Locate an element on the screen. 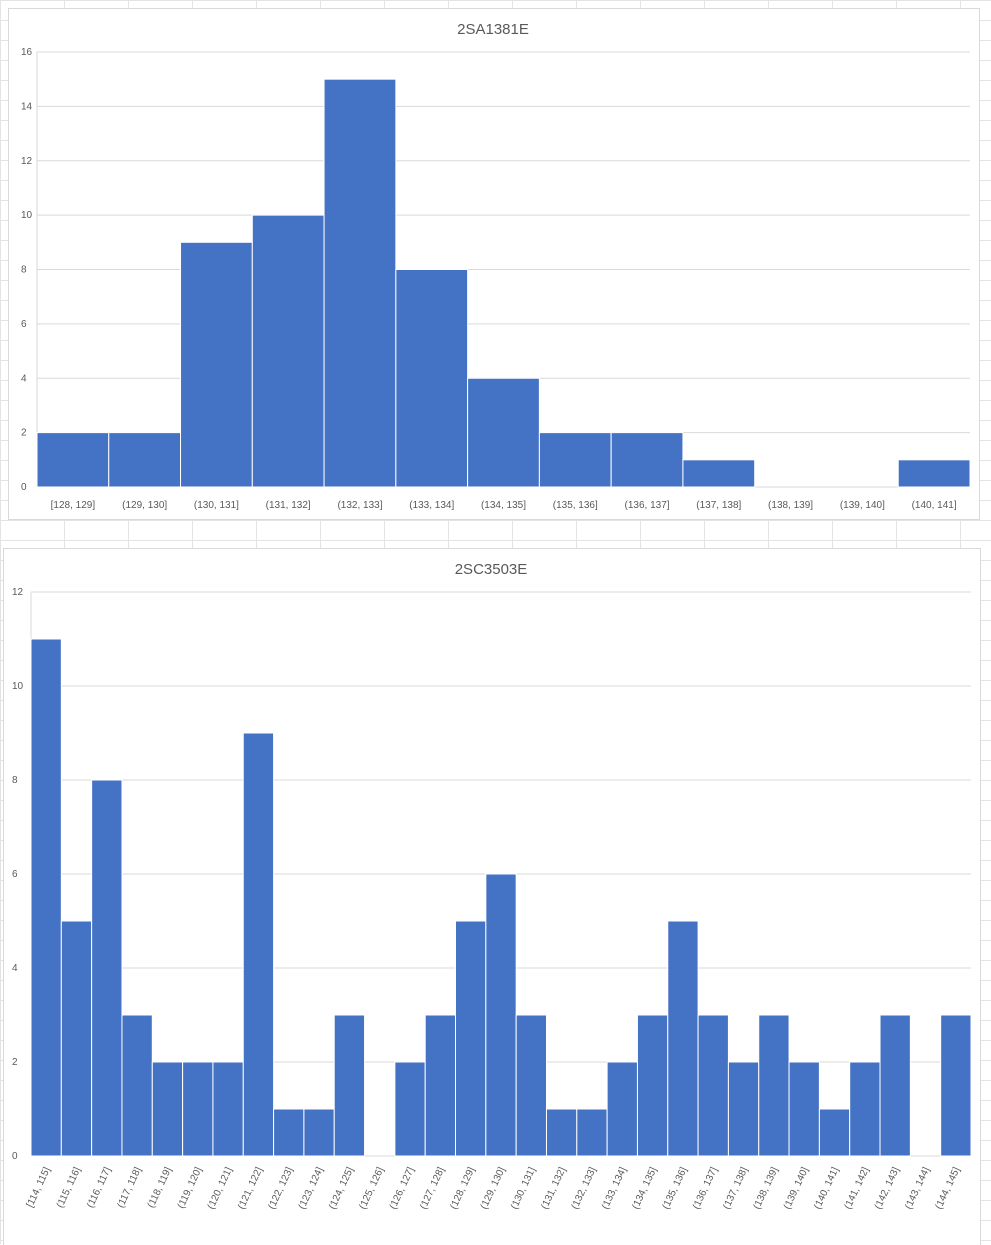 The image size is (991, 1245). x-tick-label: (144, 145] is located at coordinates (948, 1188).